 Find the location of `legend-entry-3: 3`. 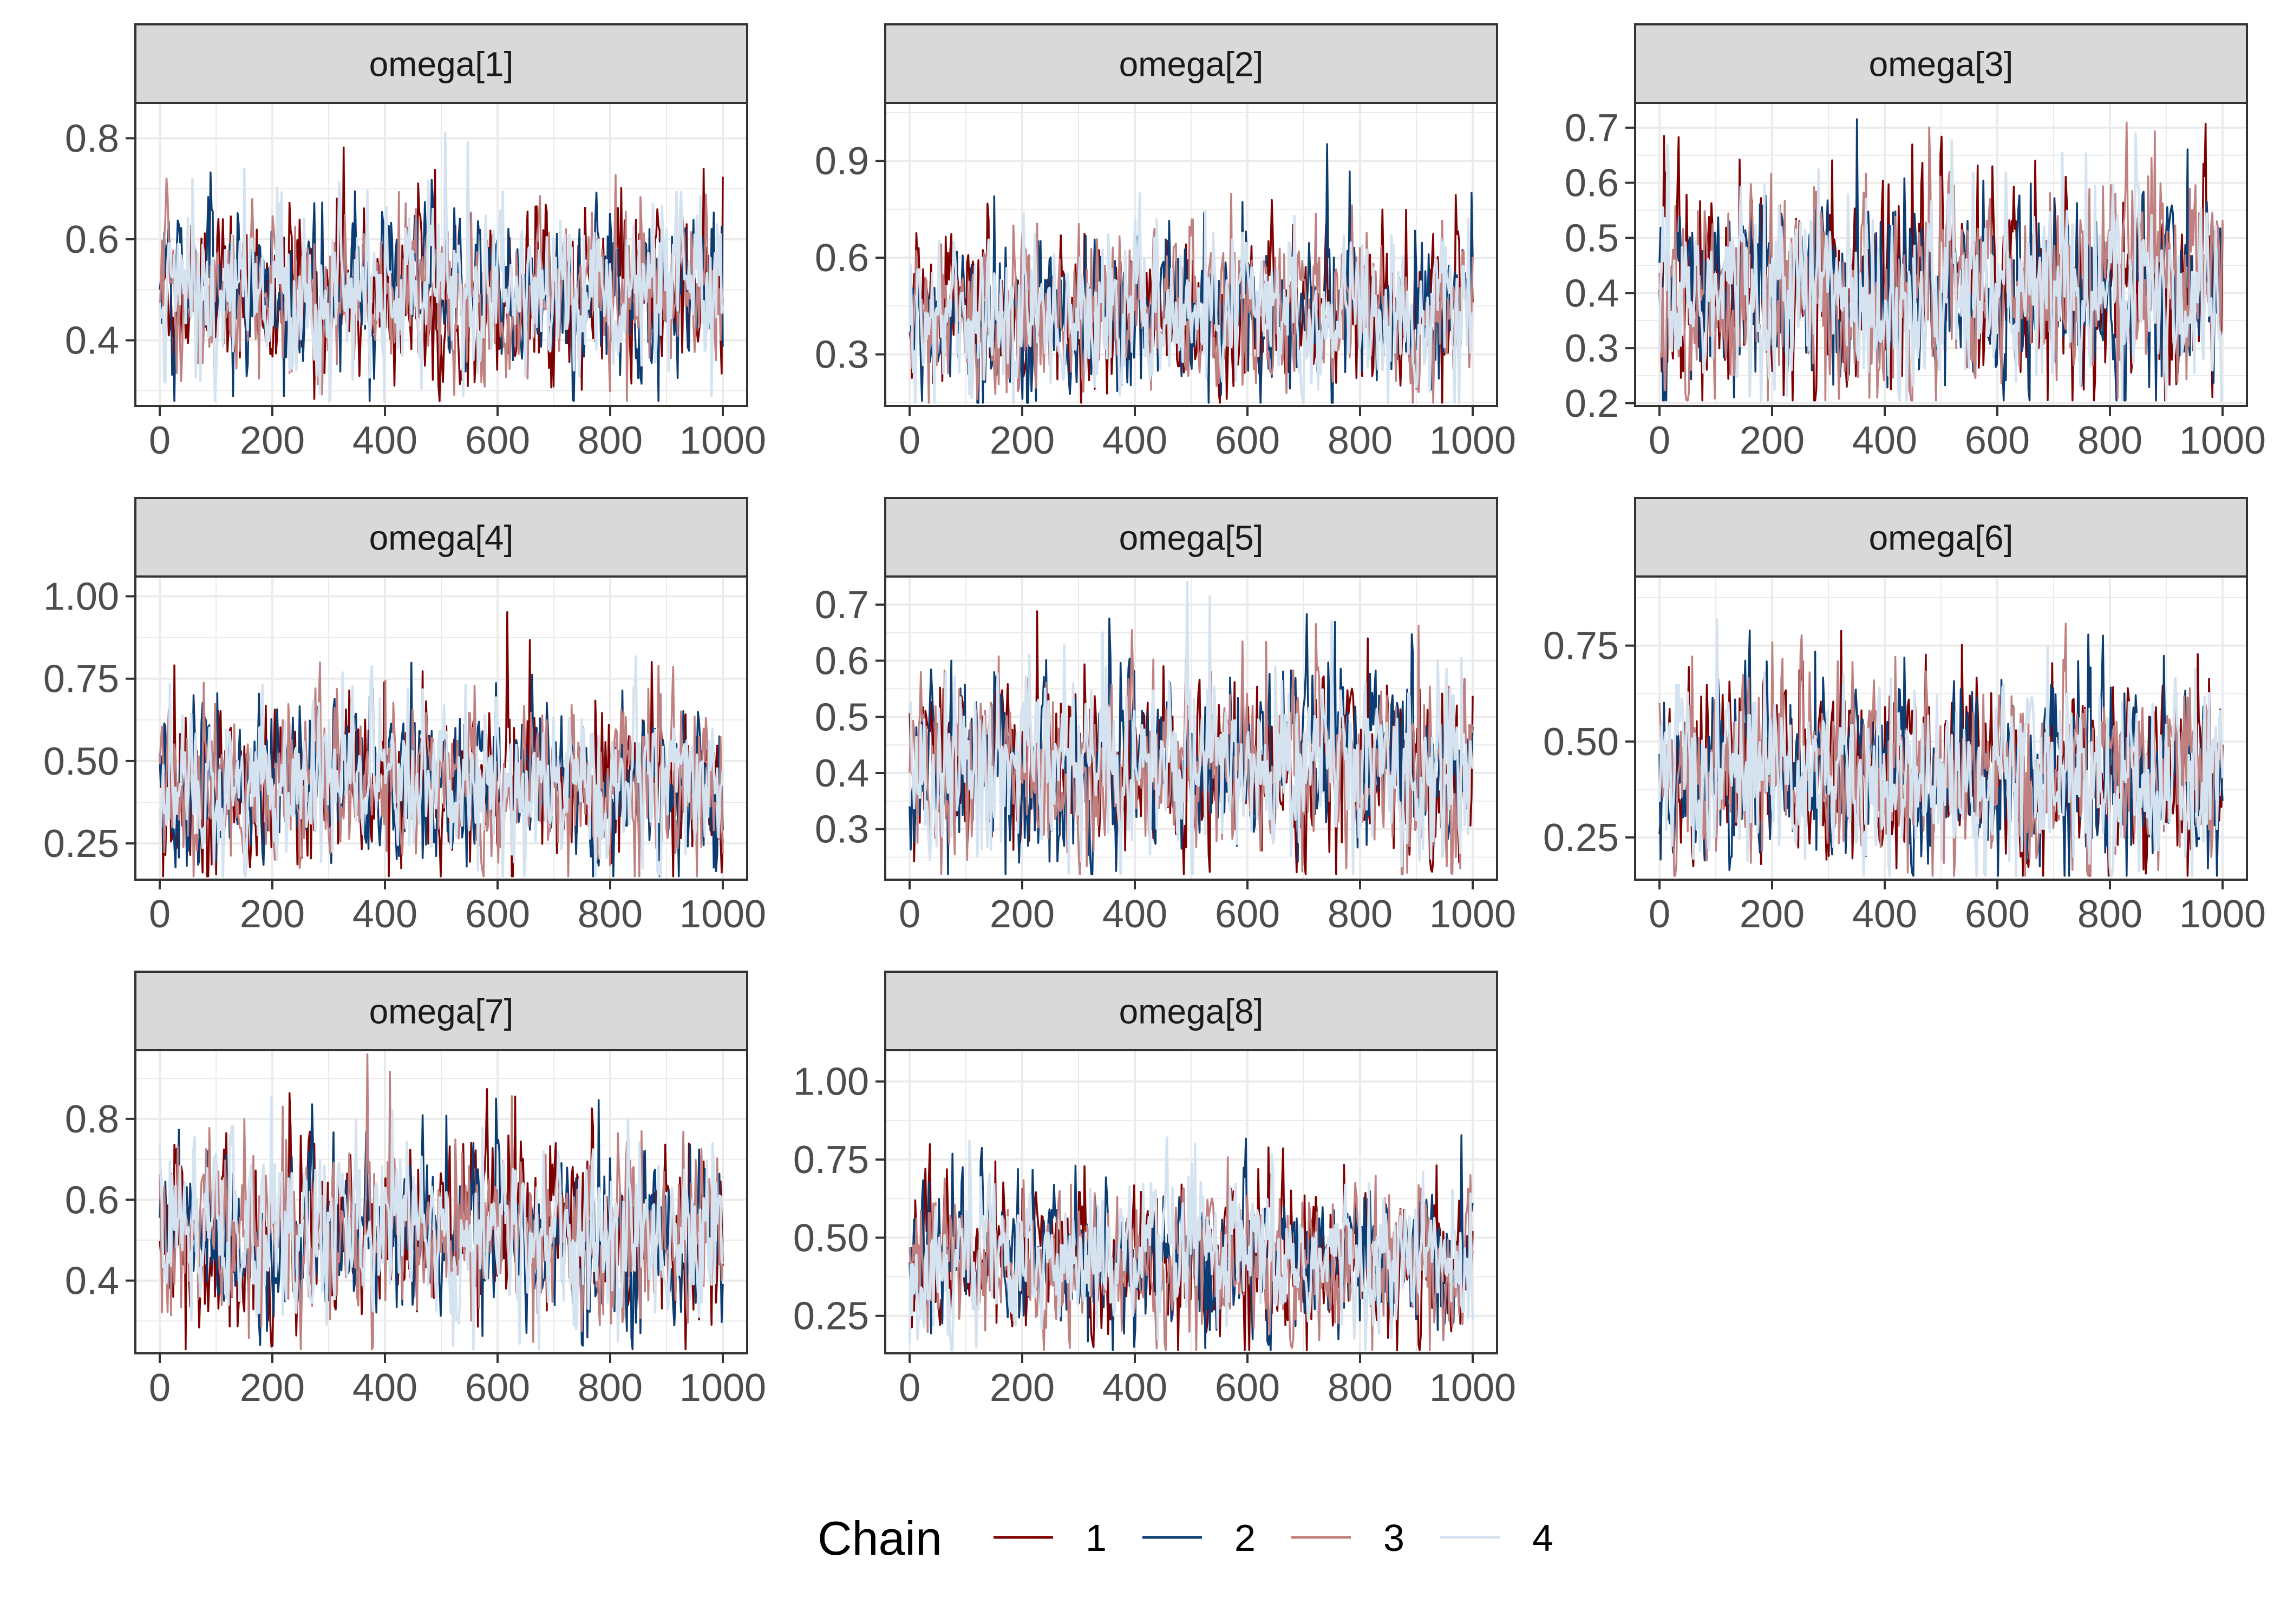

legend-entry-3: 3 is located at coordinates (1348, 1538).